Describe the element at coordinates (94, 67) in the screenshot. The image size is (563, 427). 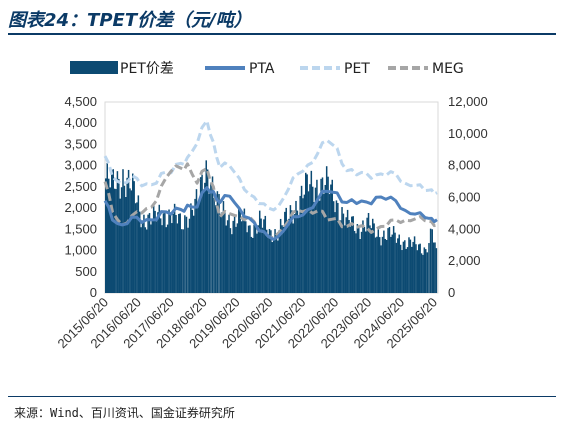
I see `legend-swatch` at that location.